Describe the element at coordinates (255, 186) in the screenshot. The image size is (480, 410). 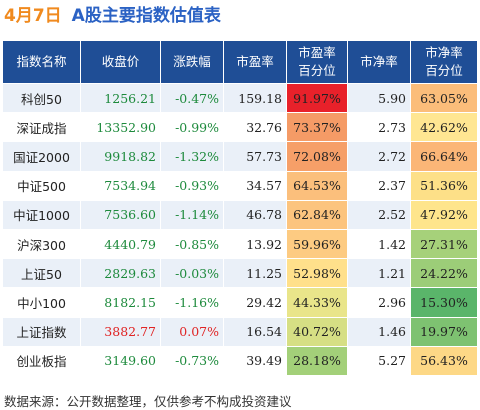
I see `pe-ratio: 34.57` at that location.